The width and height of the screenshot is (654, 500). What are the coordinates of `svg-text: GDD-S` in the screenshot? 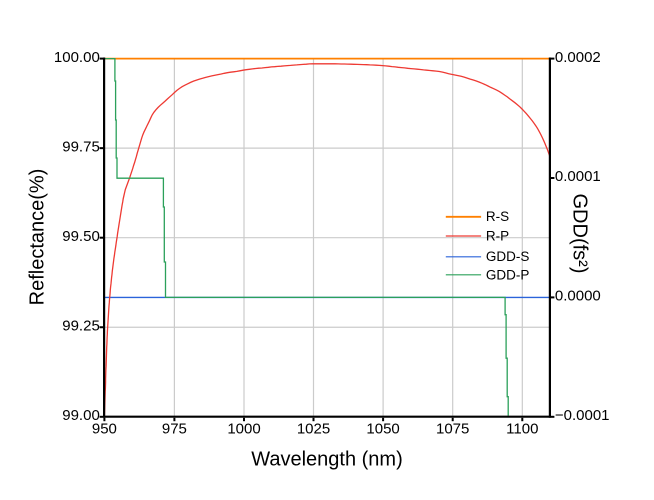 It's located at (508, 256).